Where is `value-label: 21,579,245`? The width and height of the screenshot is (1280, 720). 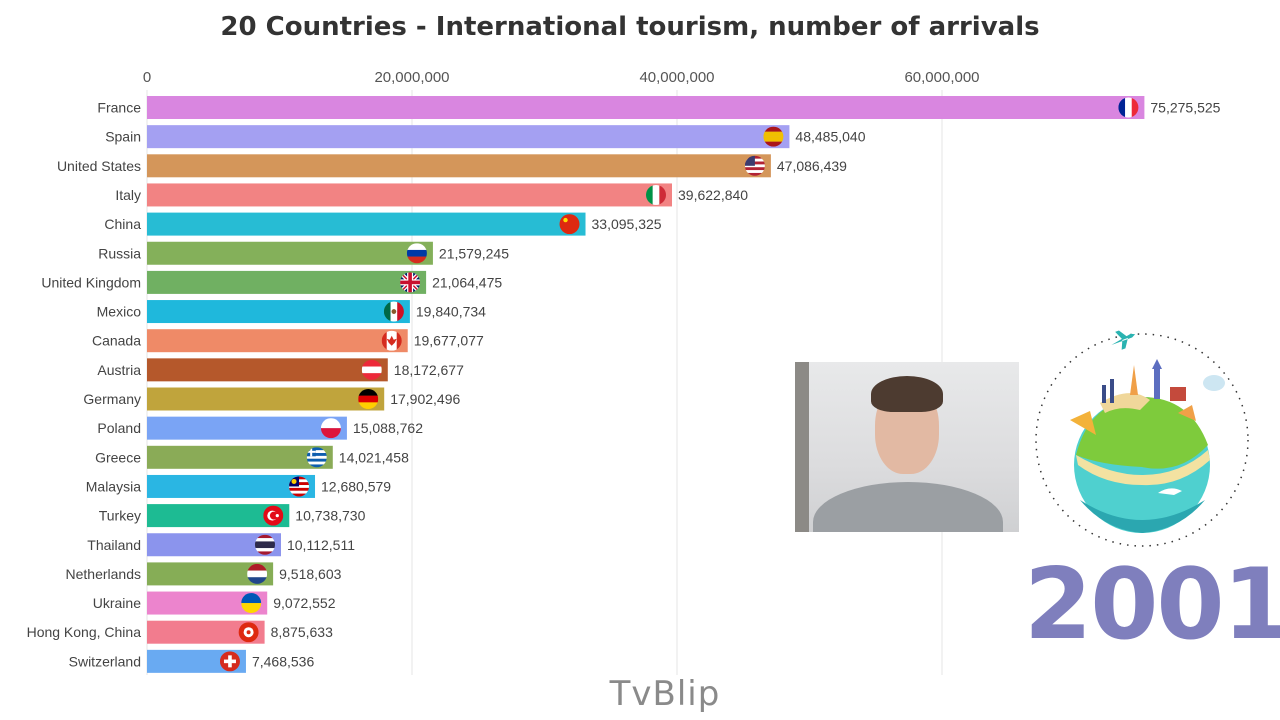
value-label: 21,579,245 is located at coordinates (474, 253).